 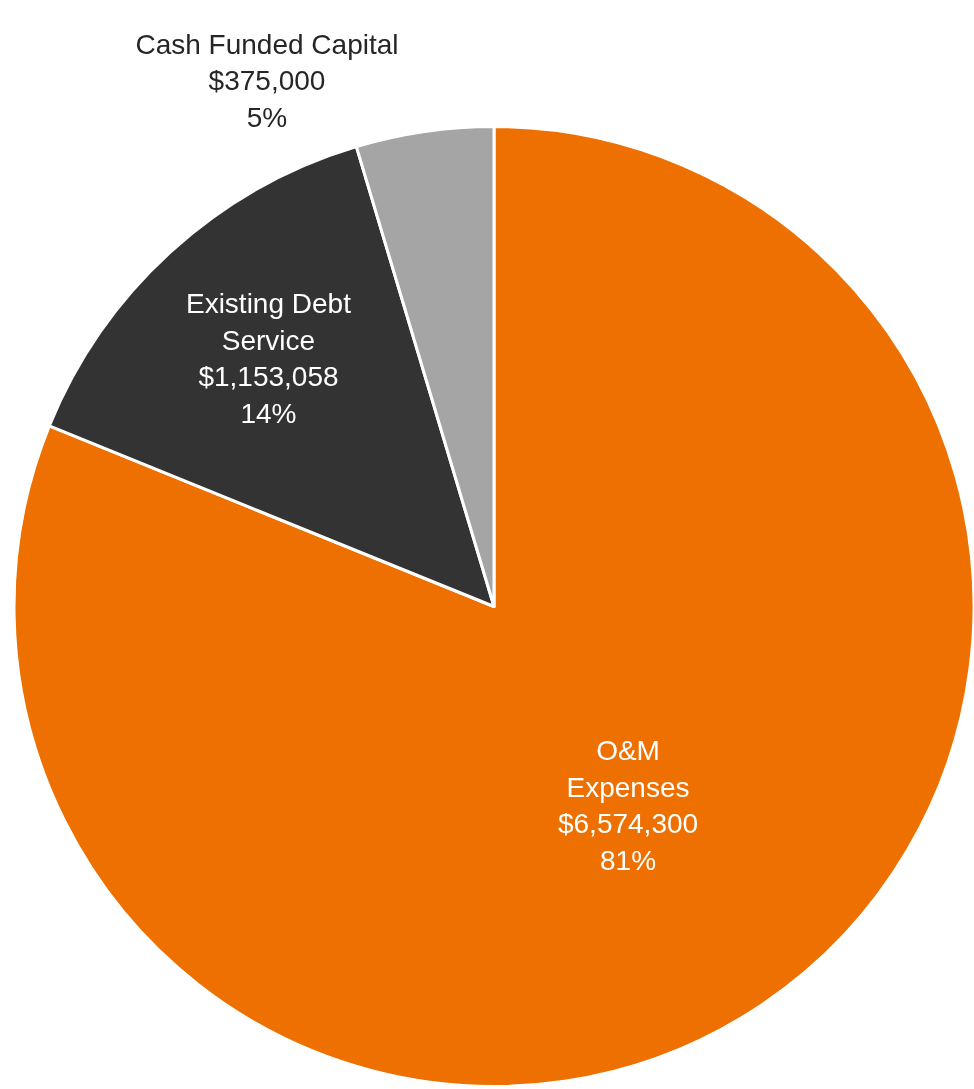 I want to click on data-label: $6,574,300 81%, so click(x=628, y=842).